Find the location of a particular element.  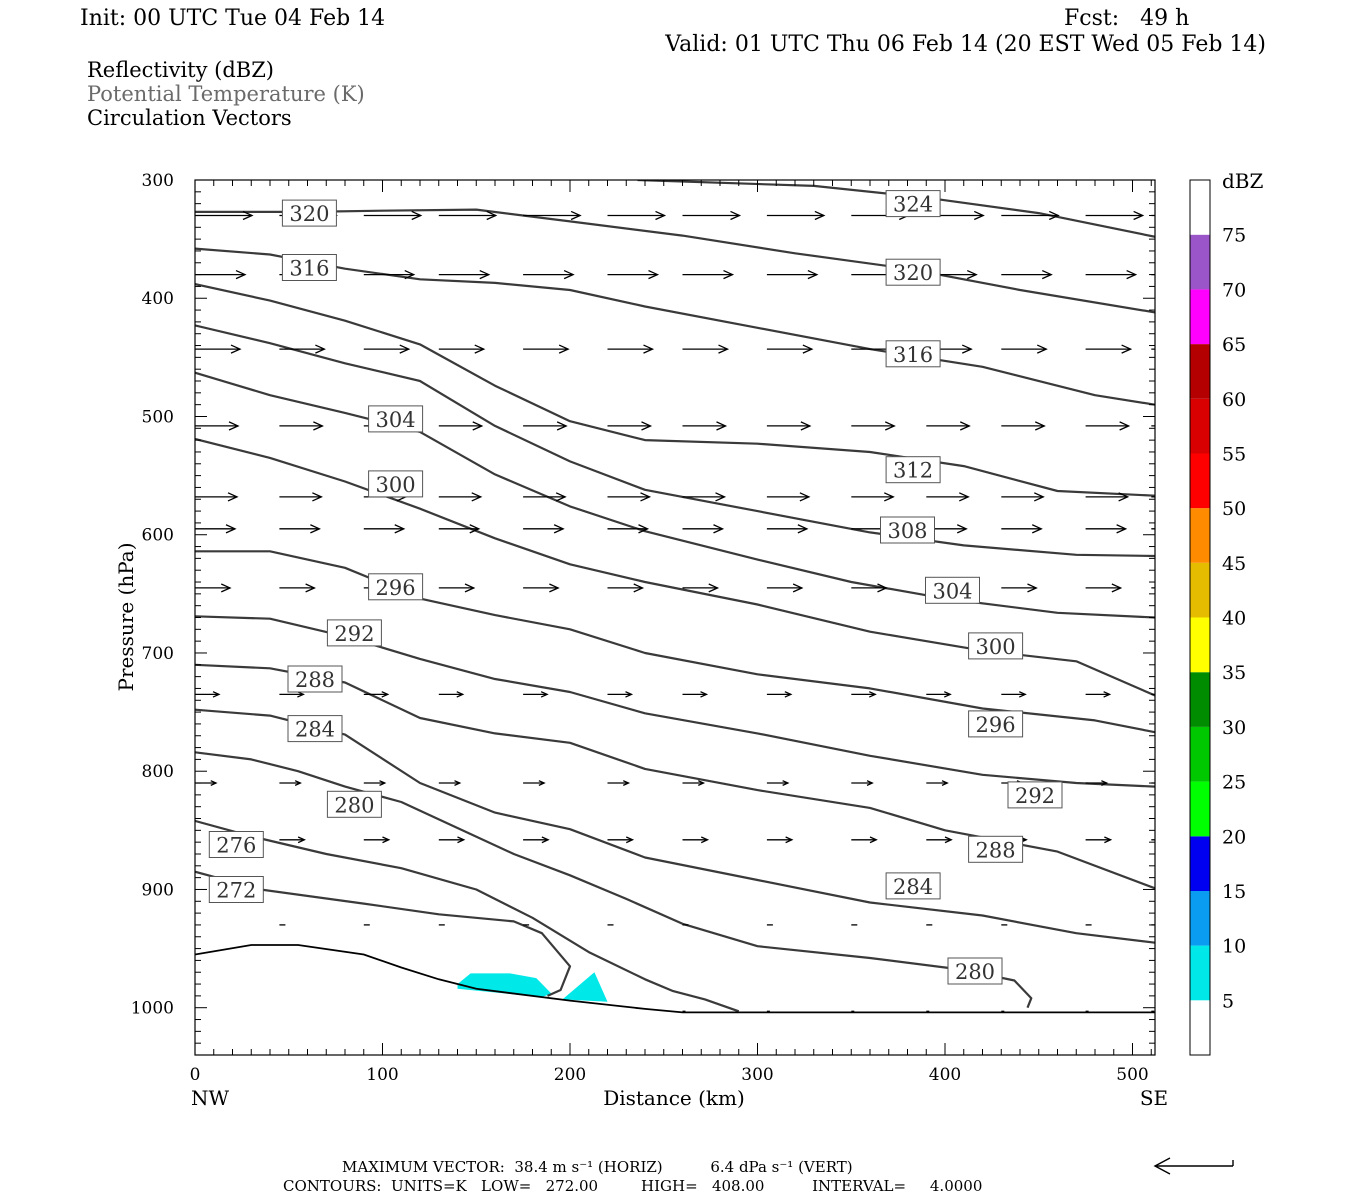

colorbar-tick-label: 10 is located at coordinates (1234, 947).